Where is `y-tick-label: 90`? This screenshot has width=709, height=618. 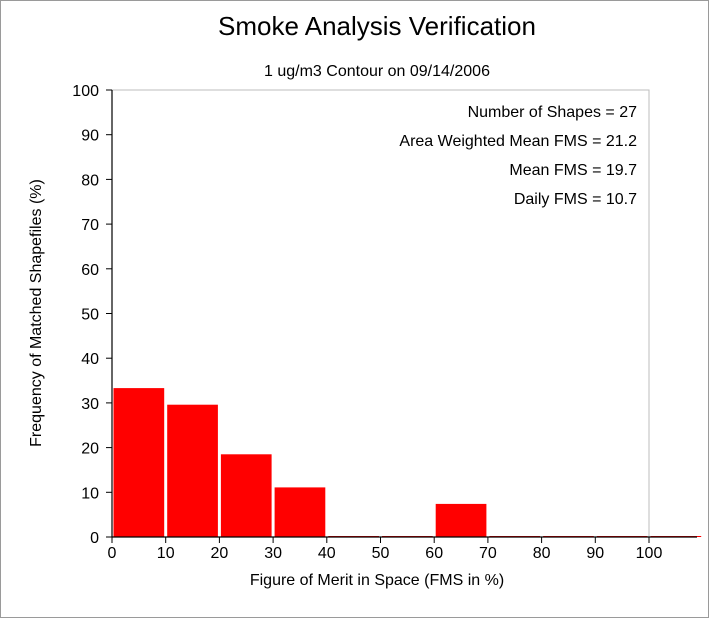
y-tick-label: 90 is located at coordinates (90, 136).